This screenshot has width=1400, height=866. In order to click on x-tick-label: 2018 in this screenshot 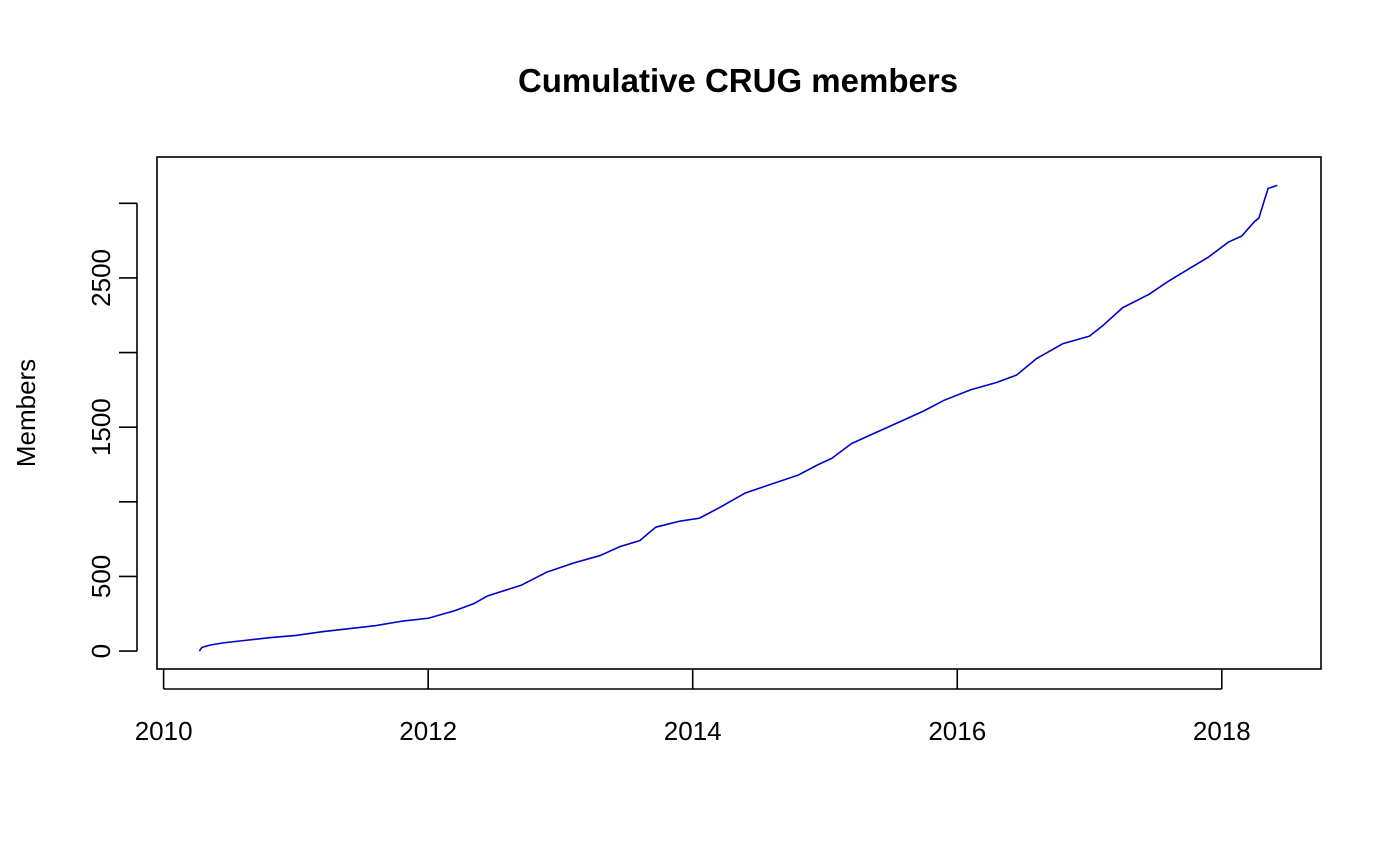, I will do `click(1222, 731)`.